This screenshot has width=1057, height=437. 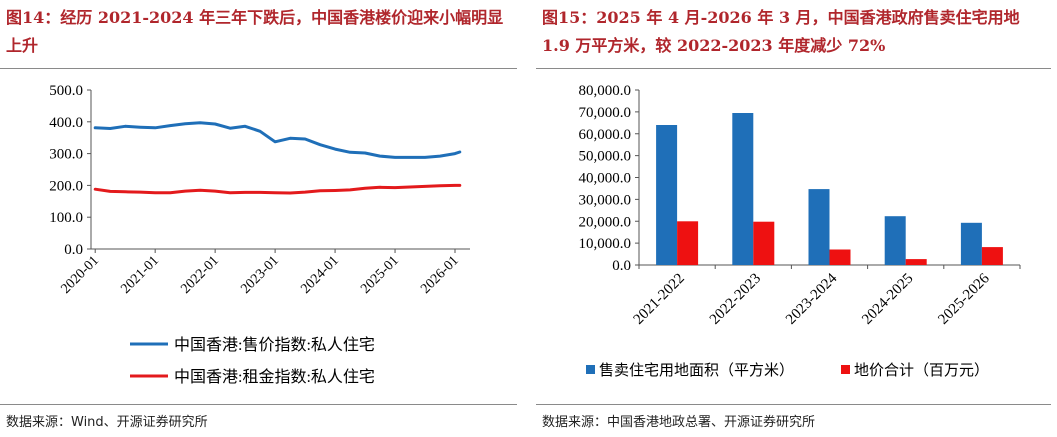 What do you see at coordinates (840, 257) in the screenshot?
I see `bar-s2-2023-2024` at bounding box center [840, 257].